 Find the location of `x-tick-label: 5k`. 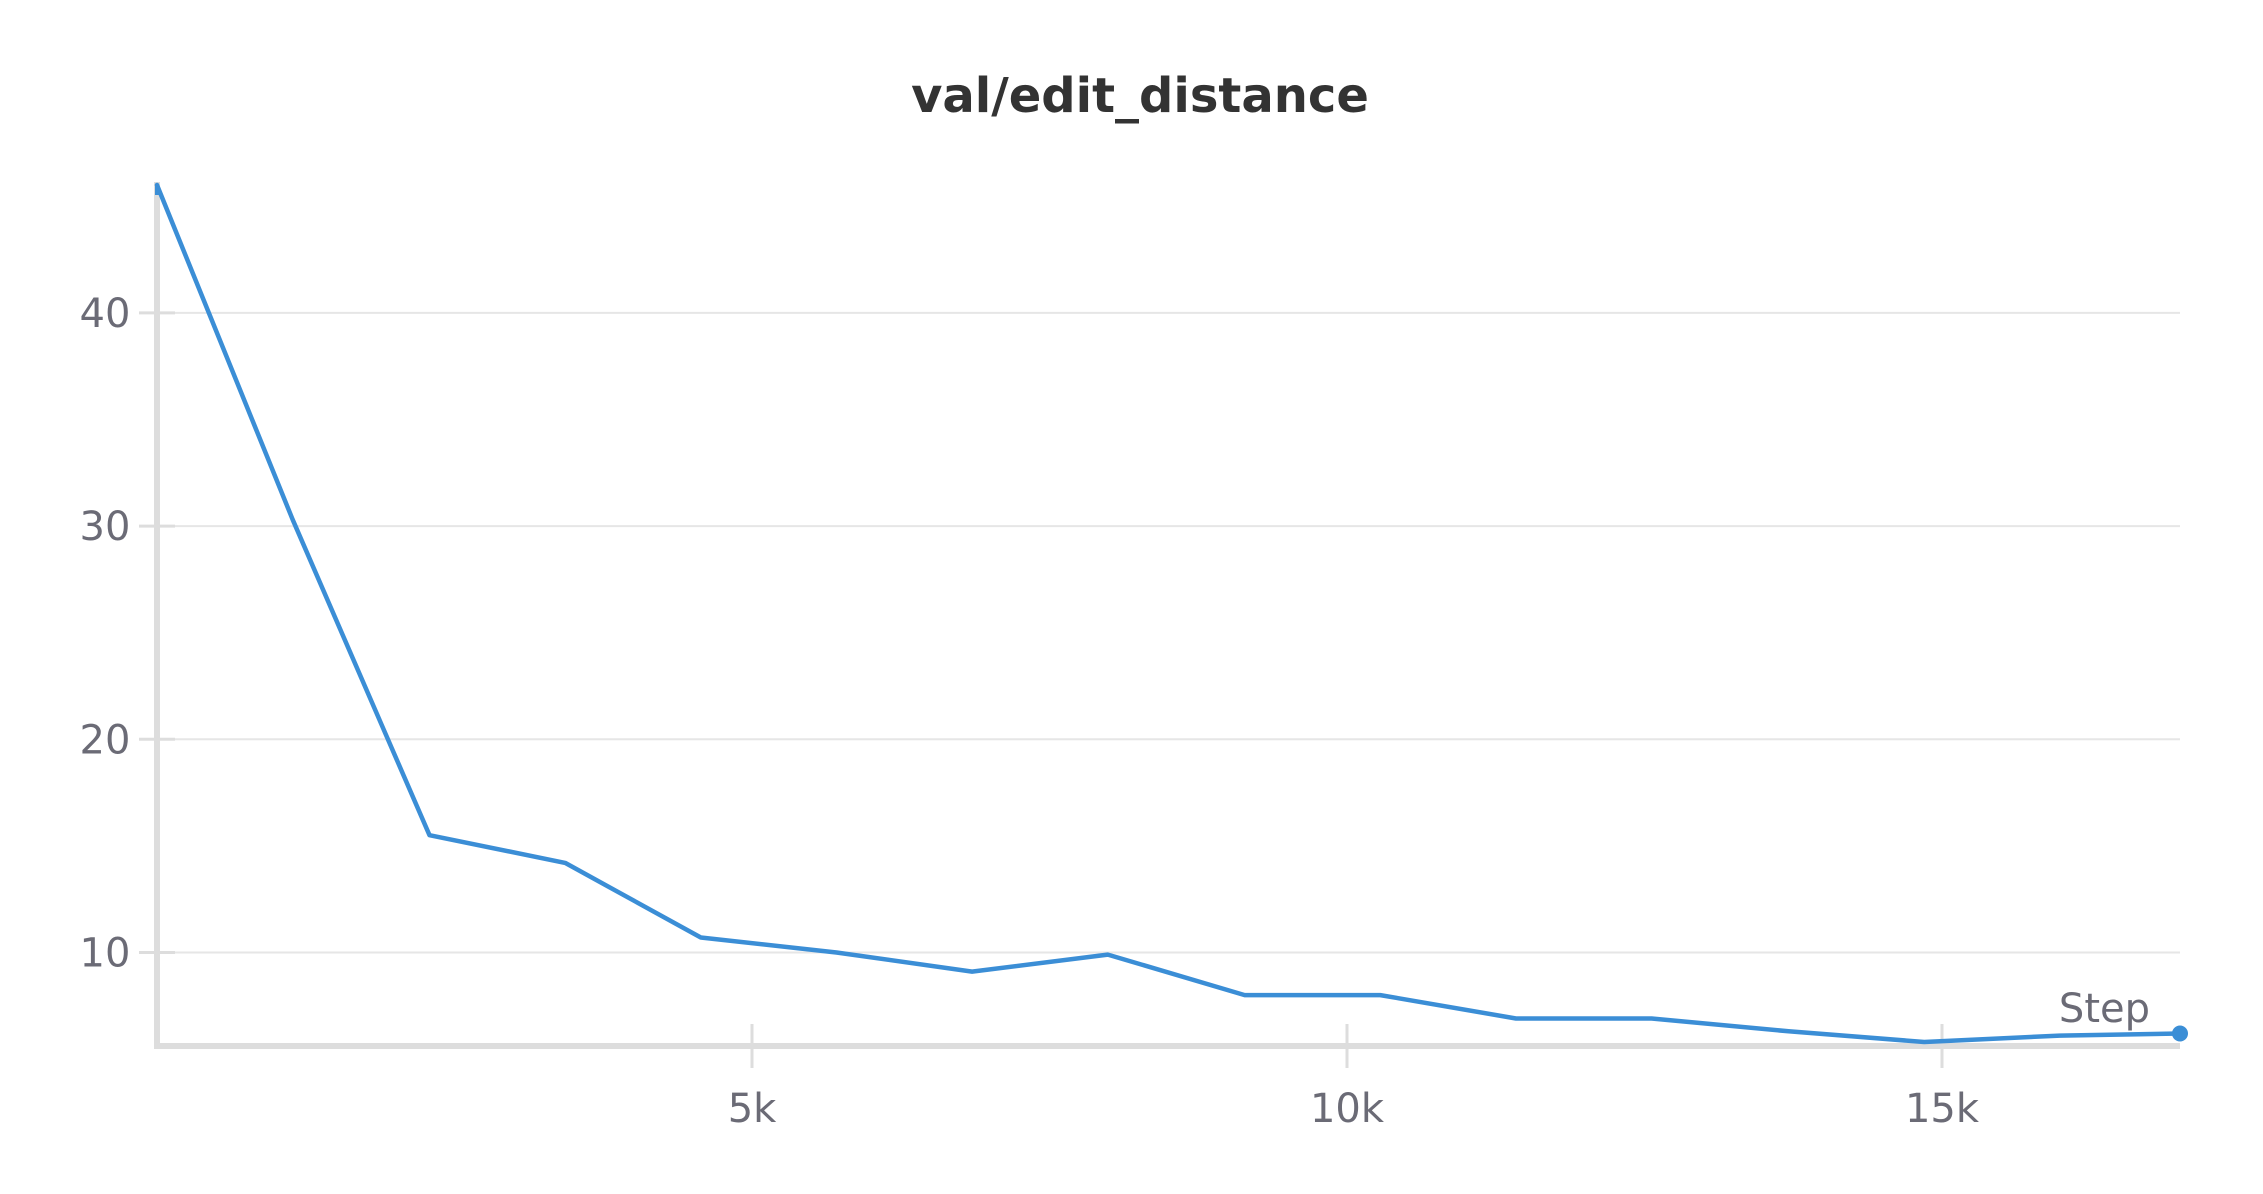

x-tick-label: 5k is located at coordinates (752, 1109).